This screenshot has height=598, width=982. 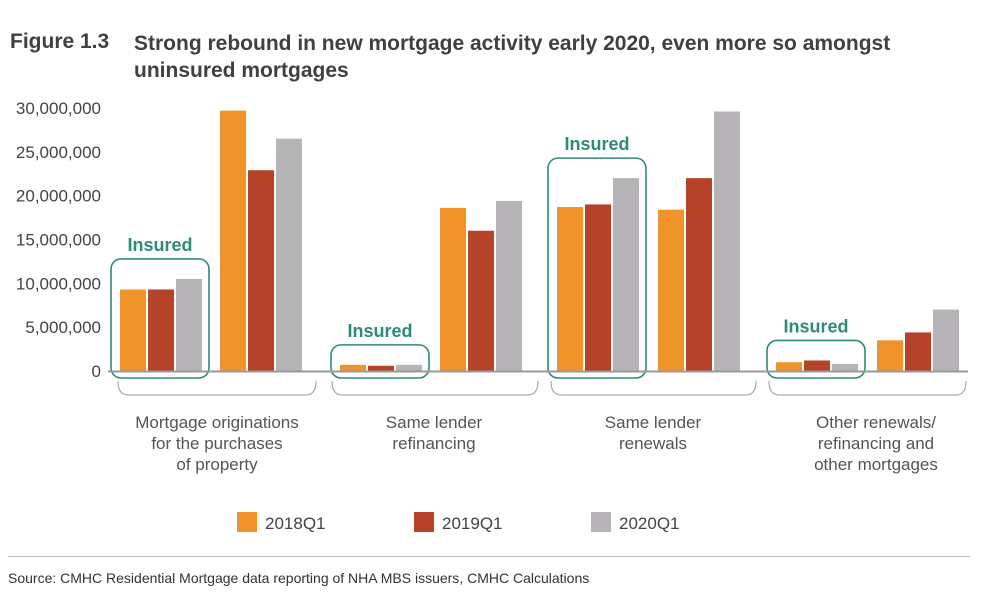 What do you see at coordinates (60, 41) in the screenshot?
I see `figure-label: Figure 1.3` at bounding box center [60, 41].